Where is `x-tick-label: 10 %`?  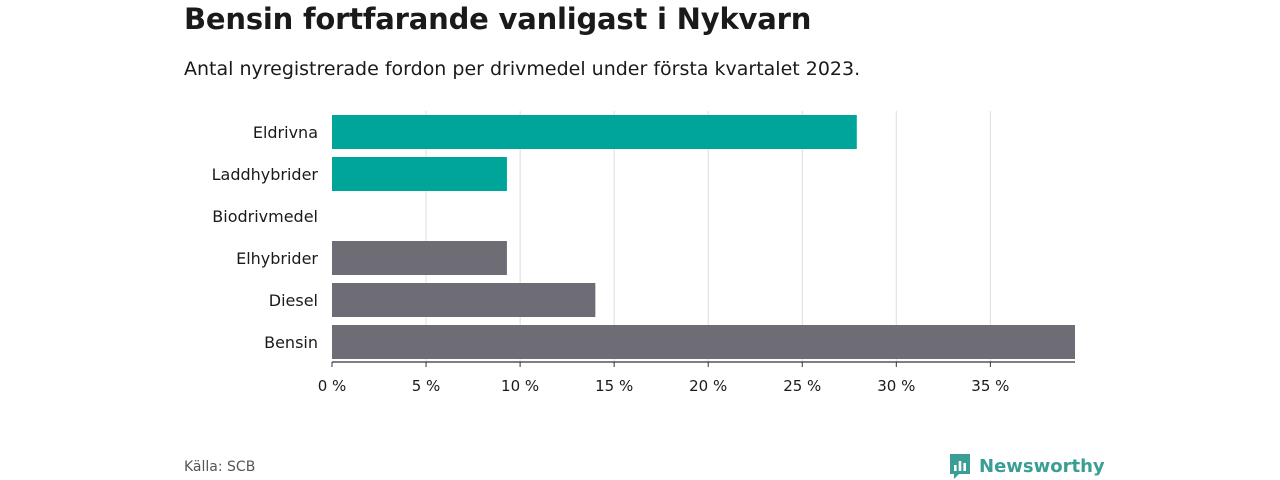
x-tick-label: 10 % is located at coordinates (520, 386).